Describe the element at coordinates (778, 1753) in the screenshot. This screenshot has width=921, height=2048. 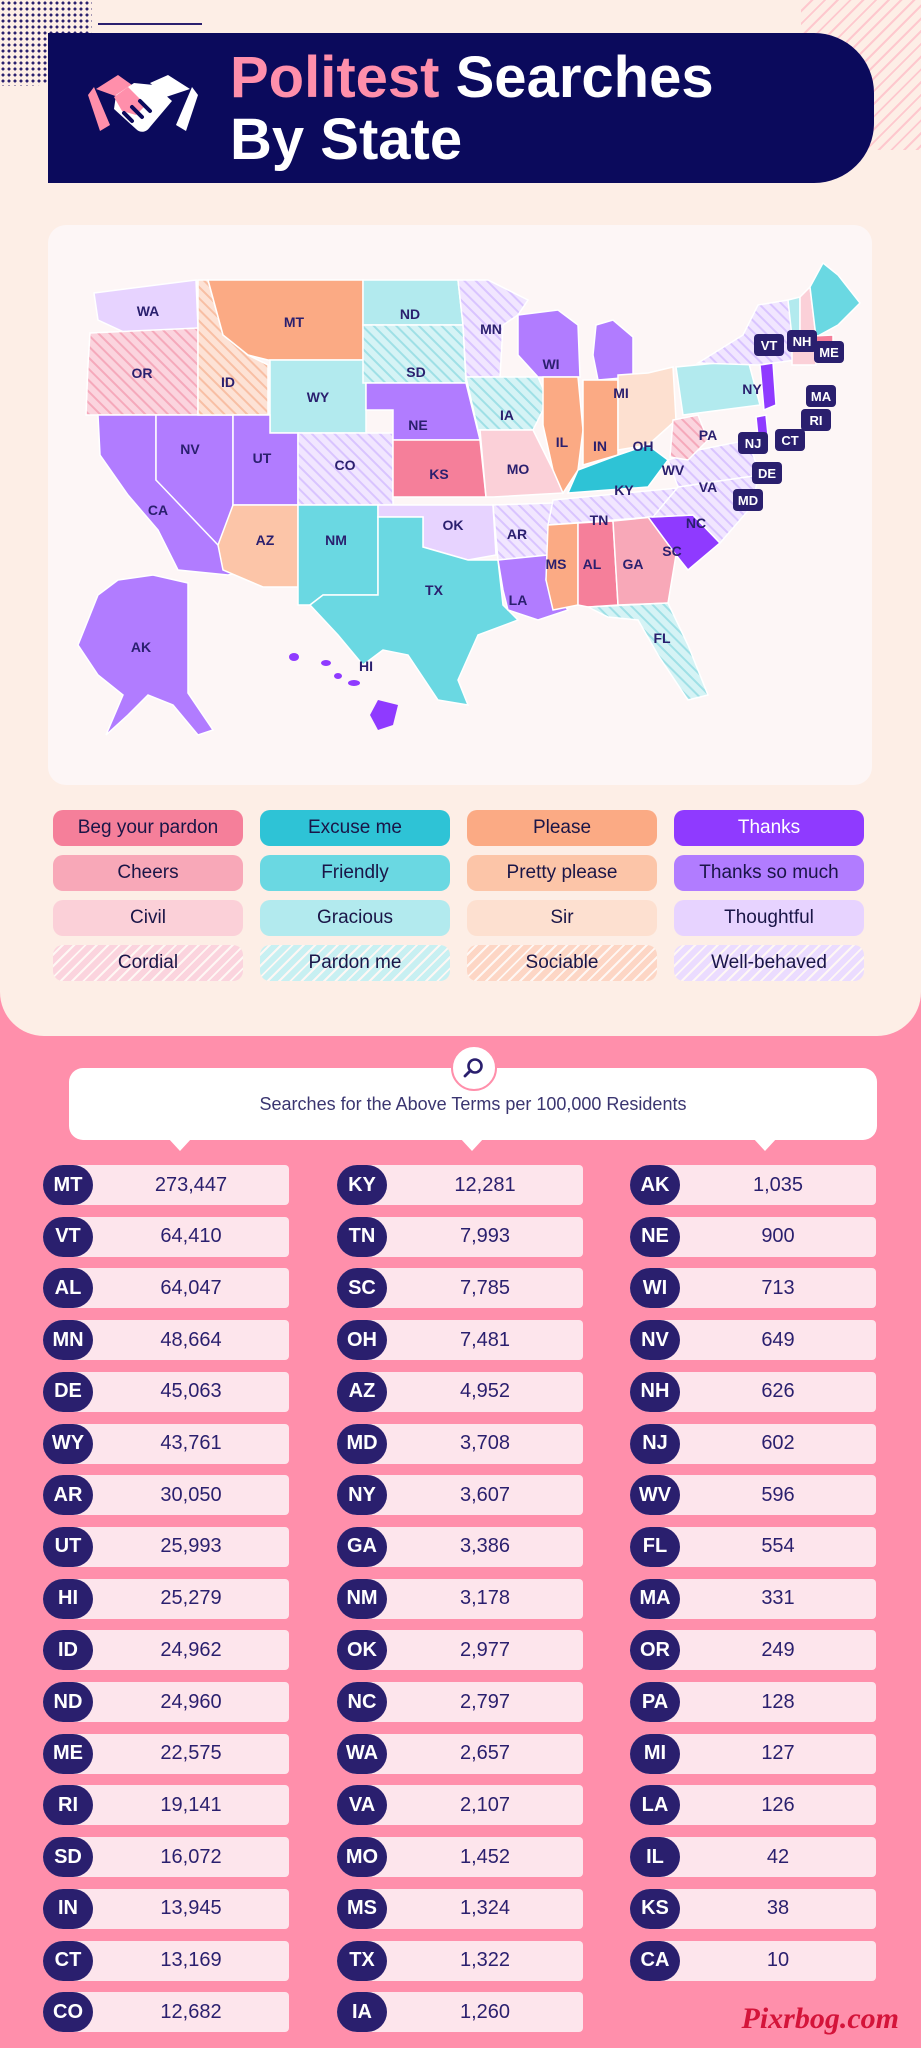
I see `ranking-value: 127` at that location.